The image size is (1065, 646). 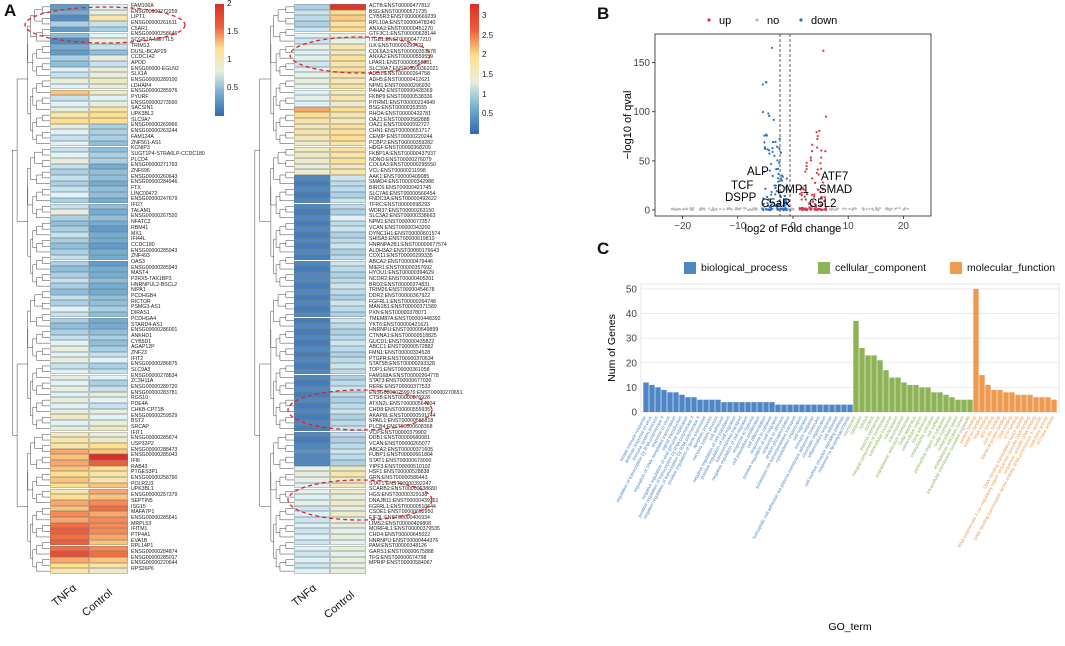 I want to click on left-gene-label: ENSG00000272259, so click(x=154, y=11).